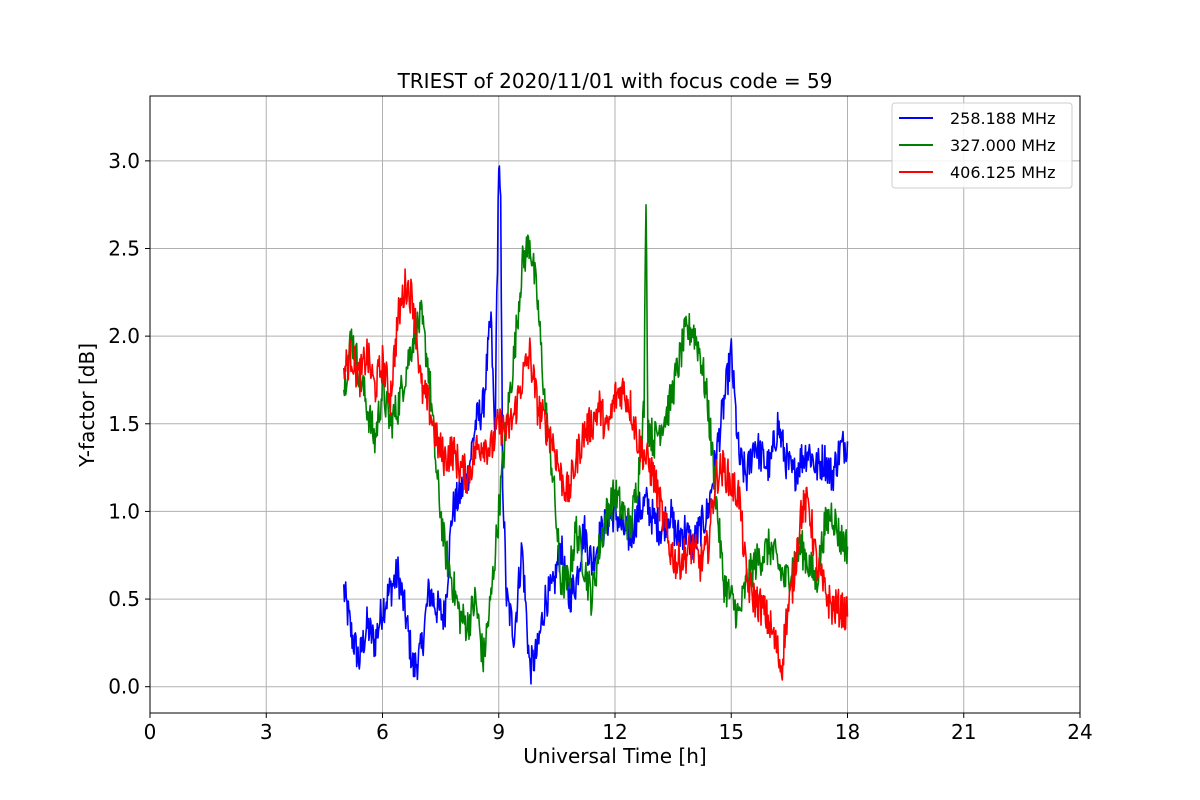 The image size is (1200, 800). Describe the element at coordinates (124, 511) in the screenshot. I see `y-tick-label: 1.0` at that location.